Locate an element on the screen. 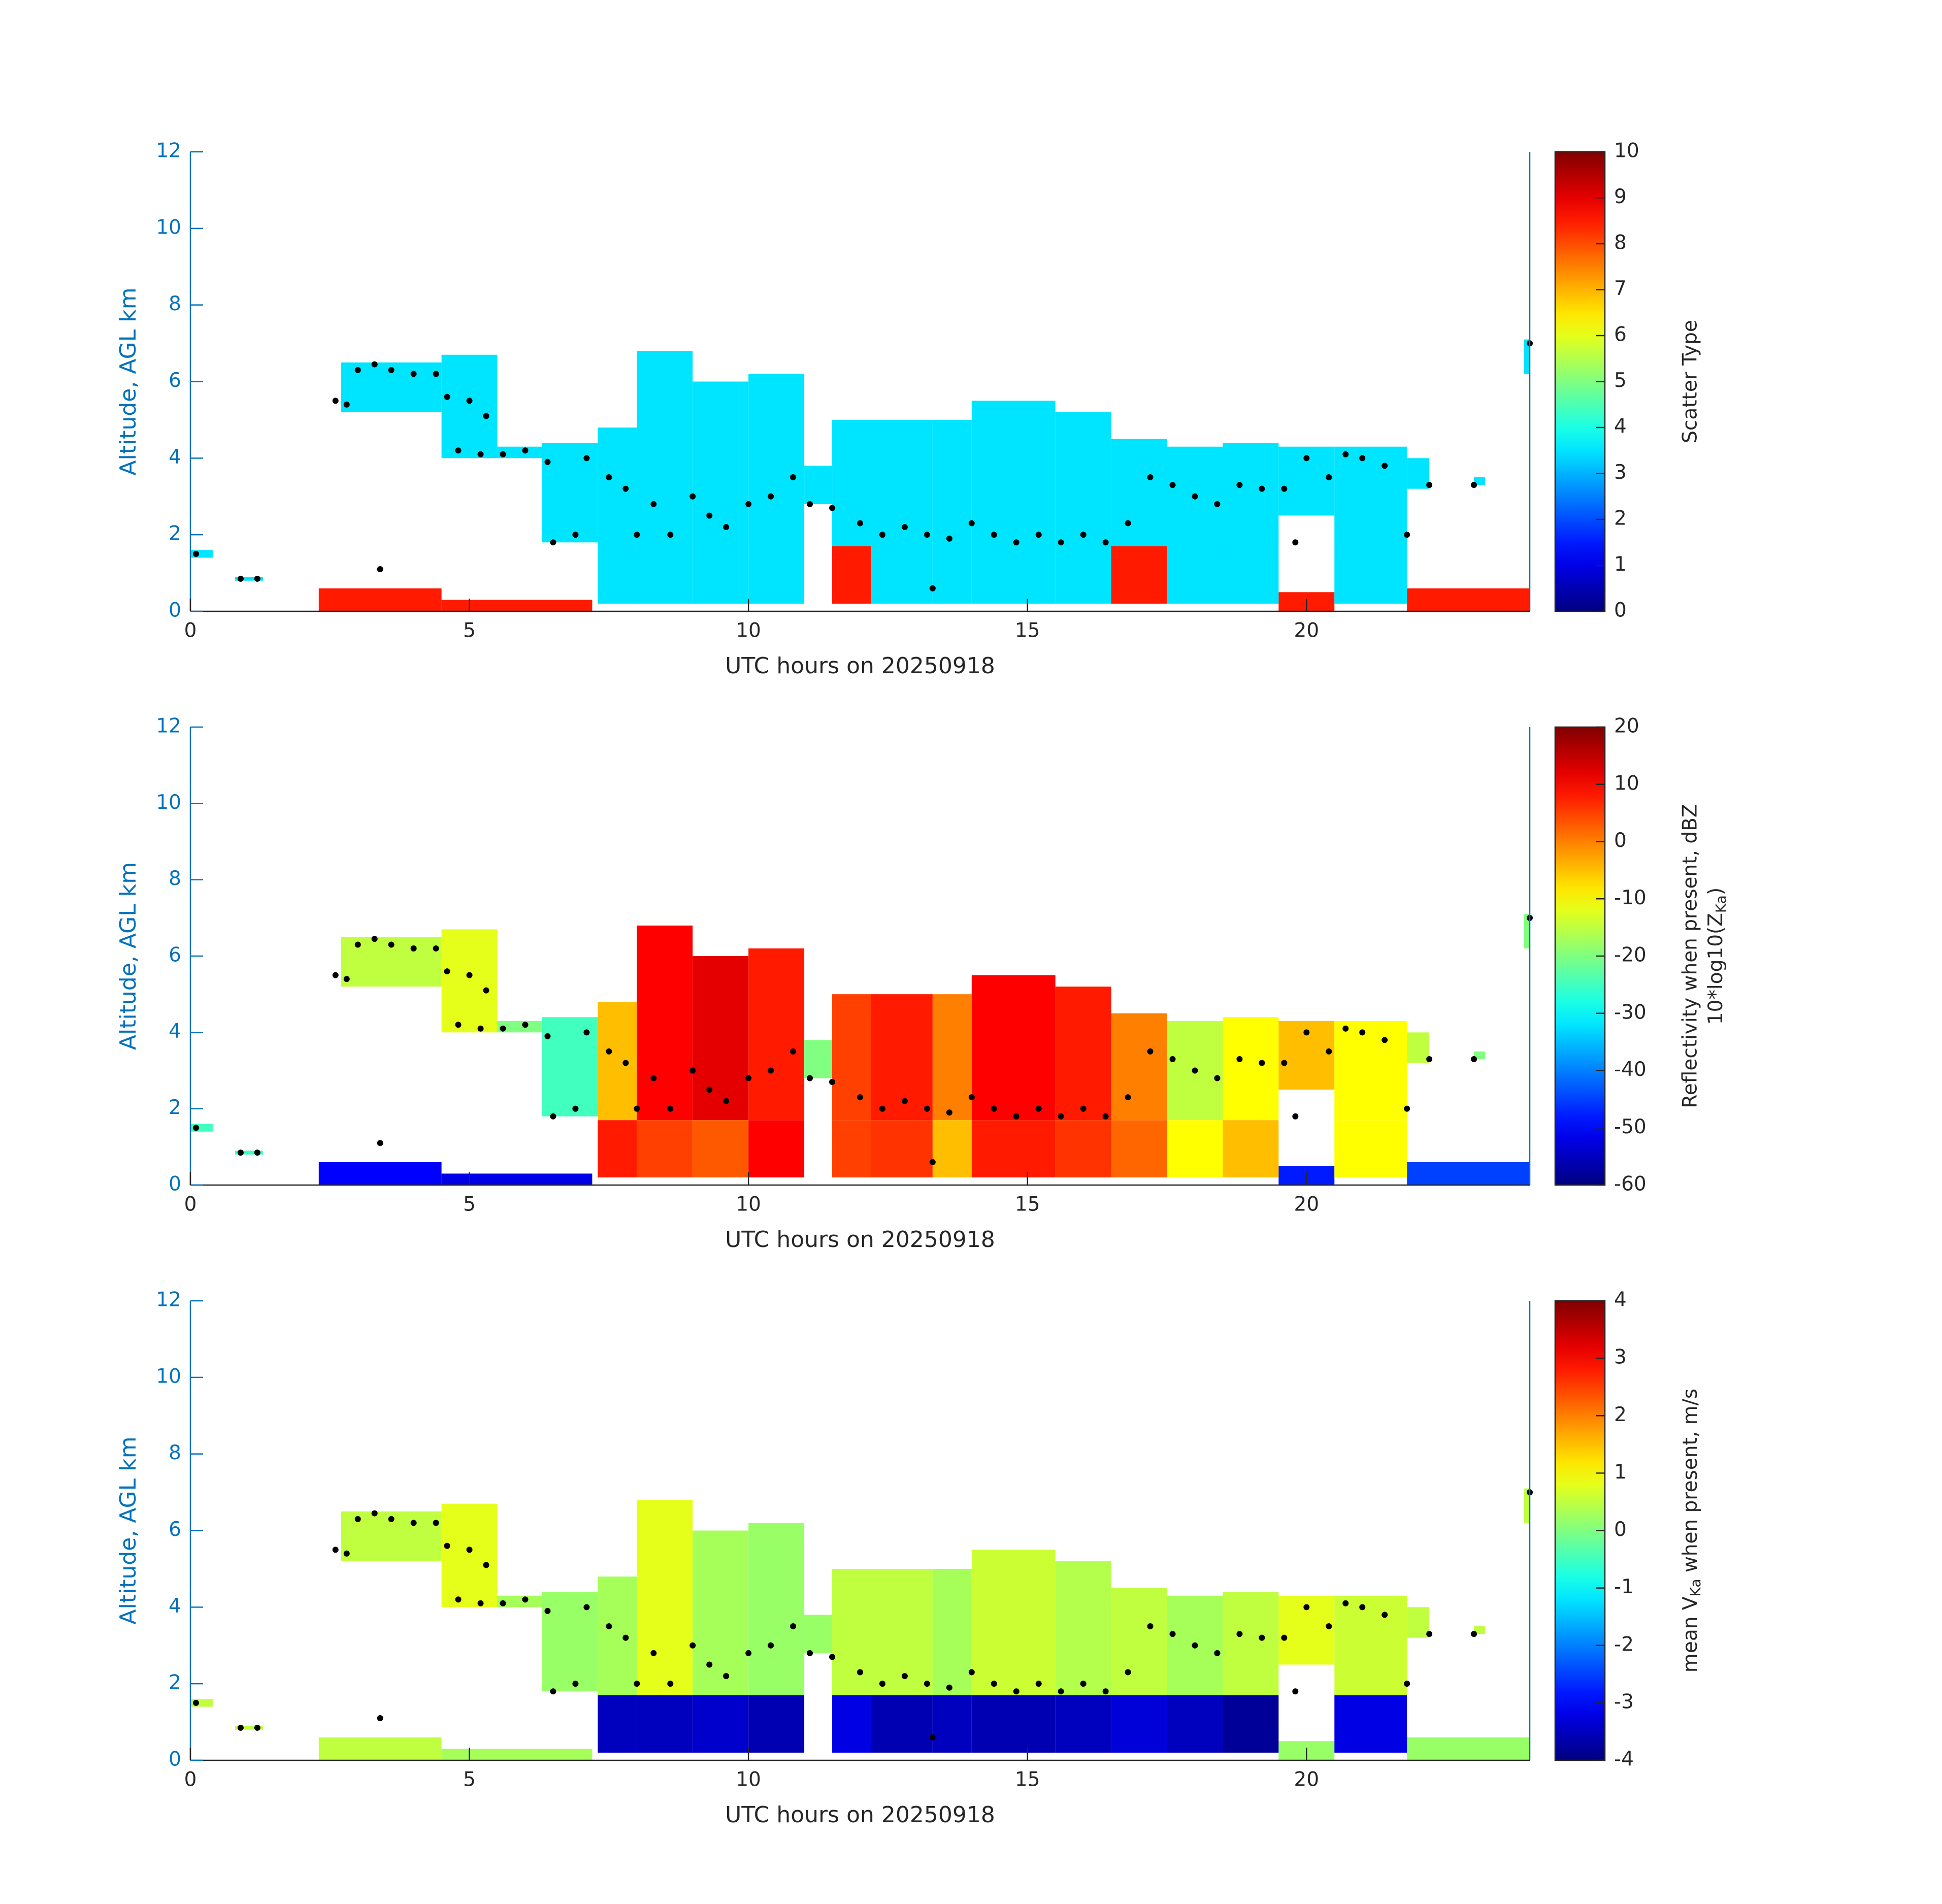 This screenshot has width=1942, height=1904. y-axis-label: Altitude, AGL km is located at coordinates (128, 956).